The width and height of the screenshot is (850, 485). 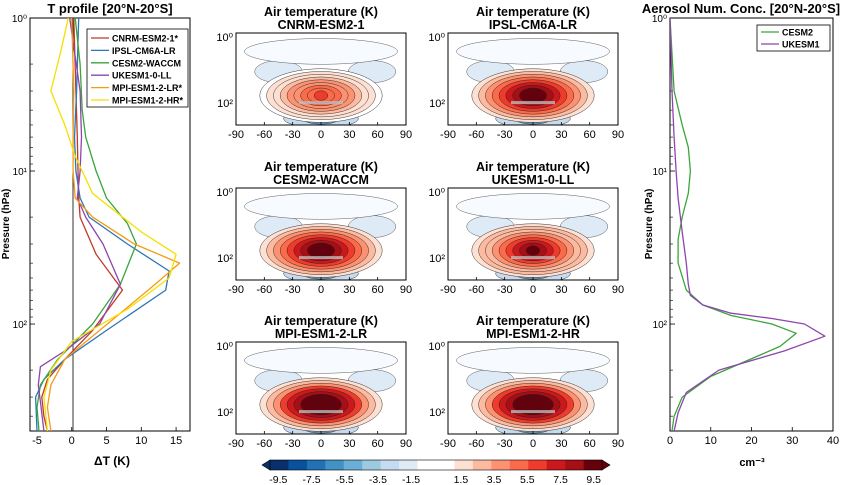 What do you see at coordinates (72, 441) in the screenshot?
I see `t-profile-x-tick-label: 0` at bounding box center [72, 441].